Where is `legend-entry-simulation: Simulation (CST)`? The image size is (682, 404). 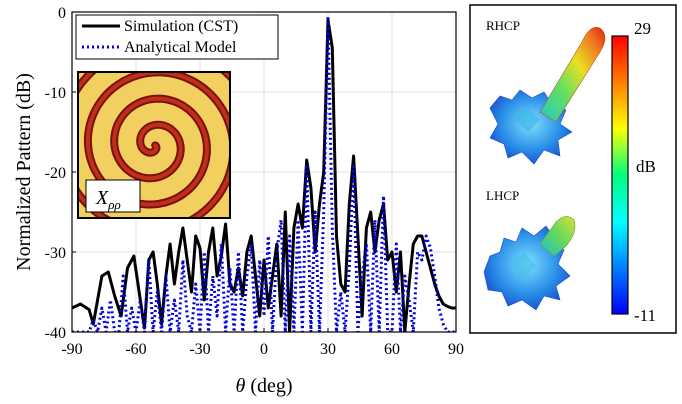
legend-entry-simulation: Simulation (CST) is located at coordinates (181, 26).